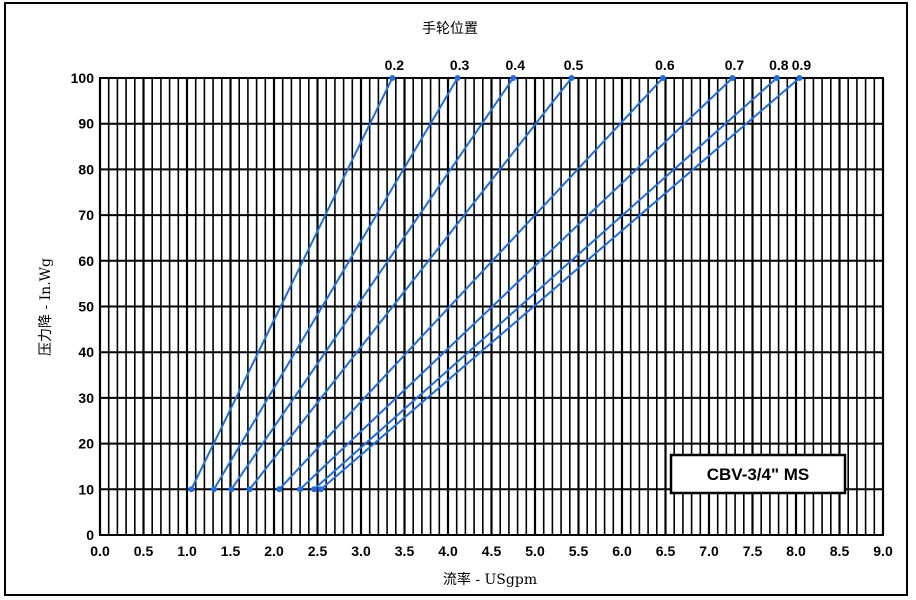 The width and height of the screenshot is (916, 600). Describe the element at coordinates (231, 551) in the screenshot. I see `x-tick-label: 1.5` at that location.